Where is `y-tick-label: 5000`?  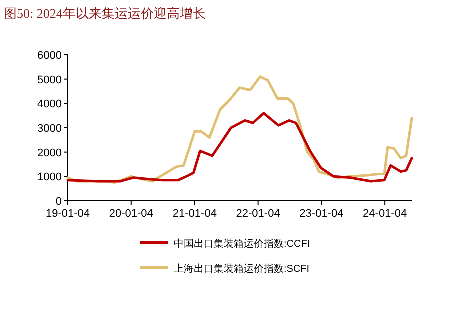 y-tick-label: 5000 is located at coordinates (50, 80).